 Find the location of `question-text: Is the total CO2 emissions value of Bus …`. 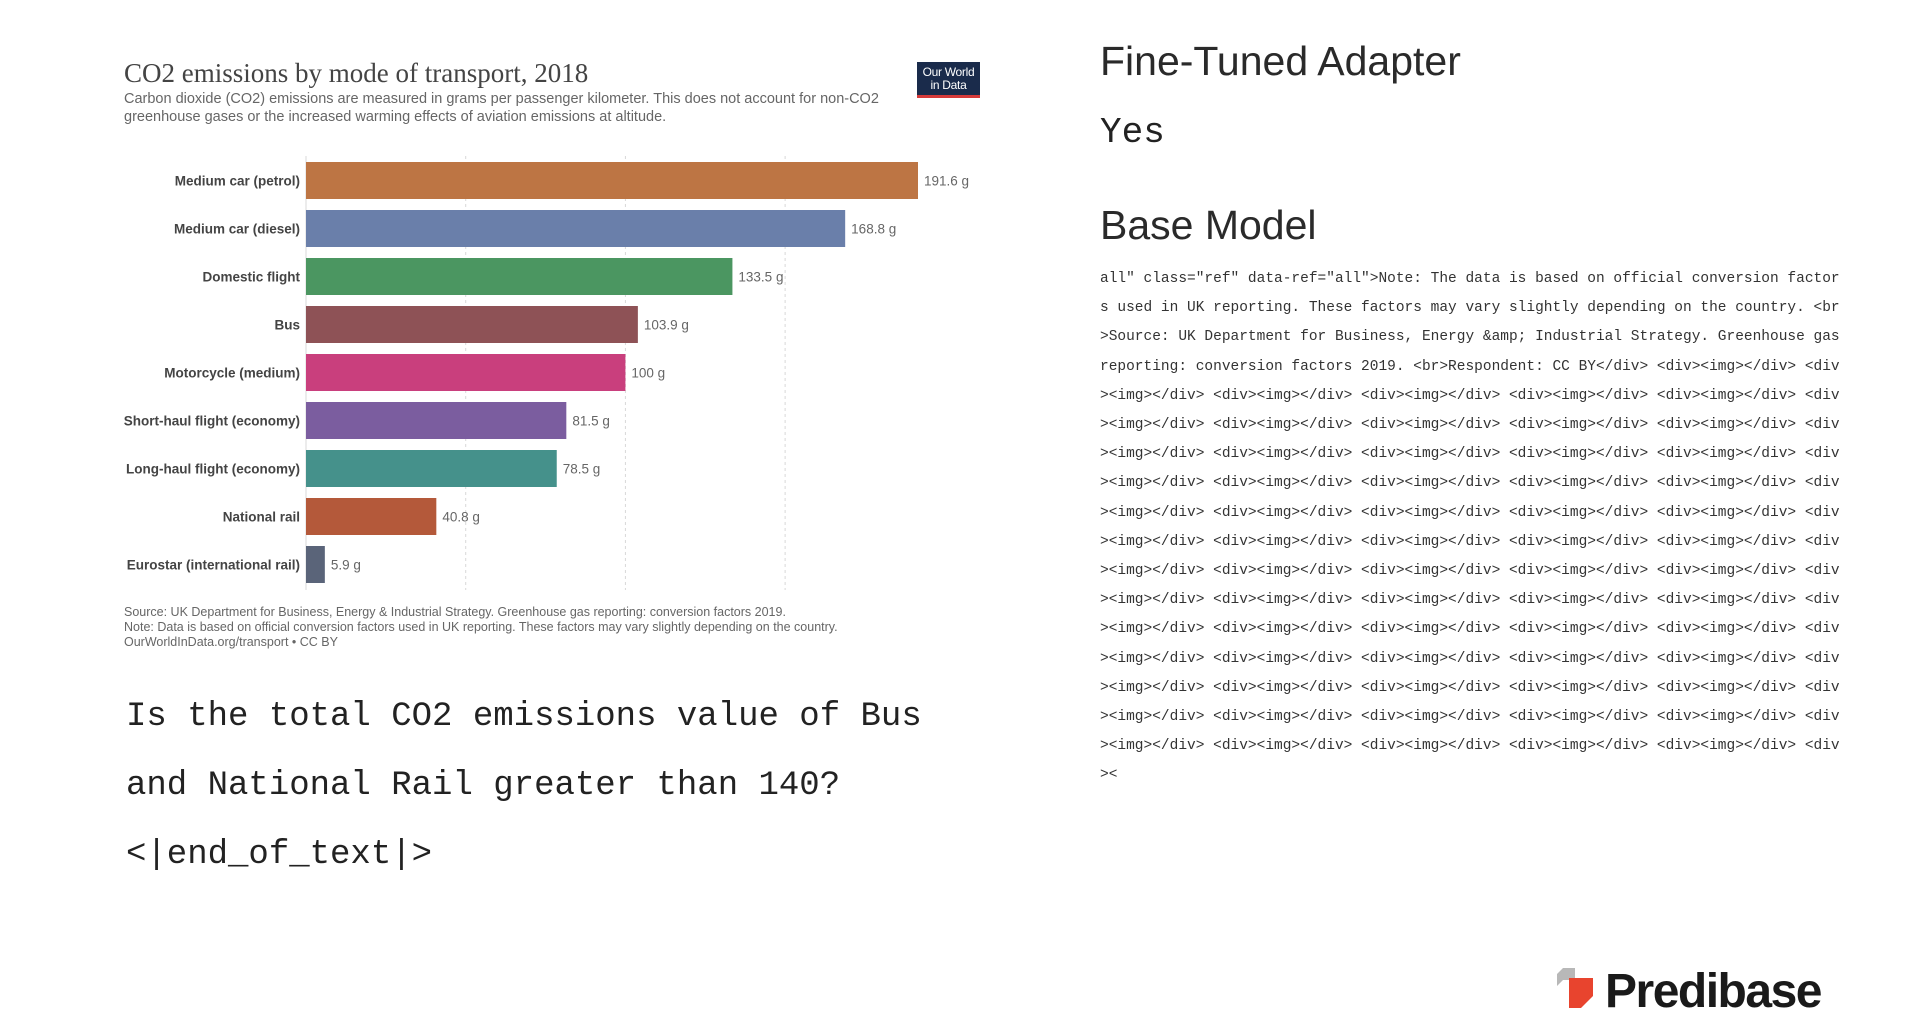

question-text: Is the total CO2 emissions value of Bus … is located at coordinates (534, 786).